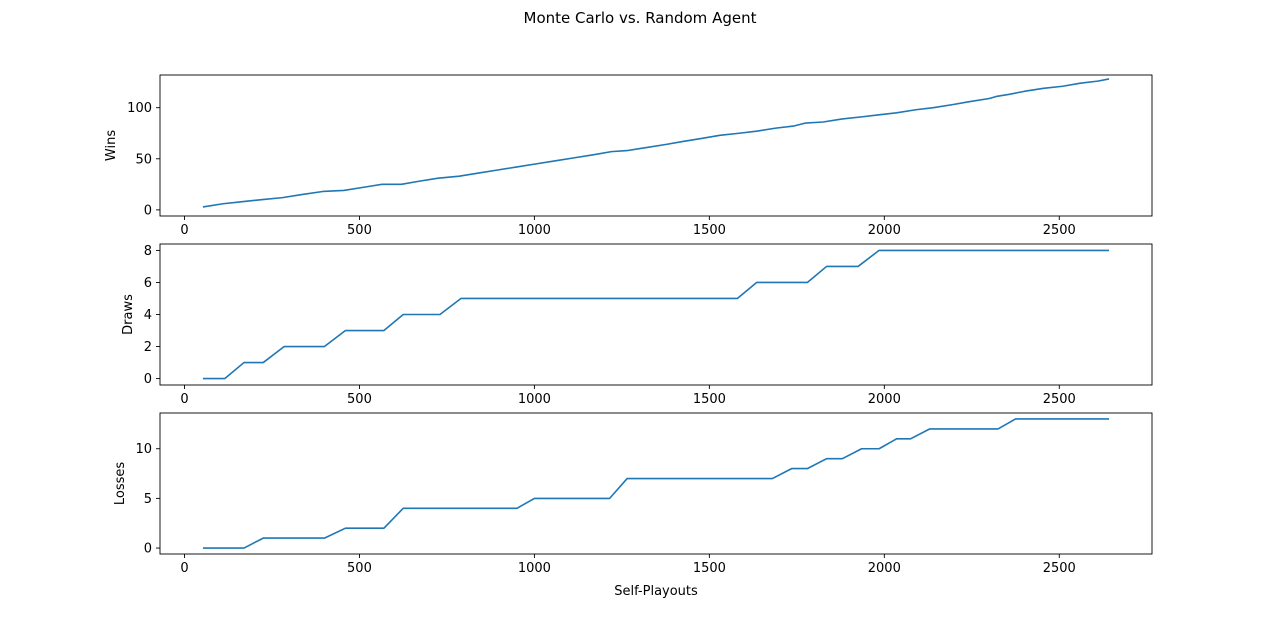 This screenshot has width=1280, height=623. What do you see at coordinates (148, 251) in the screenshot?
I see `draws-y-tick-label: 8` at bounding box center [148, 251].